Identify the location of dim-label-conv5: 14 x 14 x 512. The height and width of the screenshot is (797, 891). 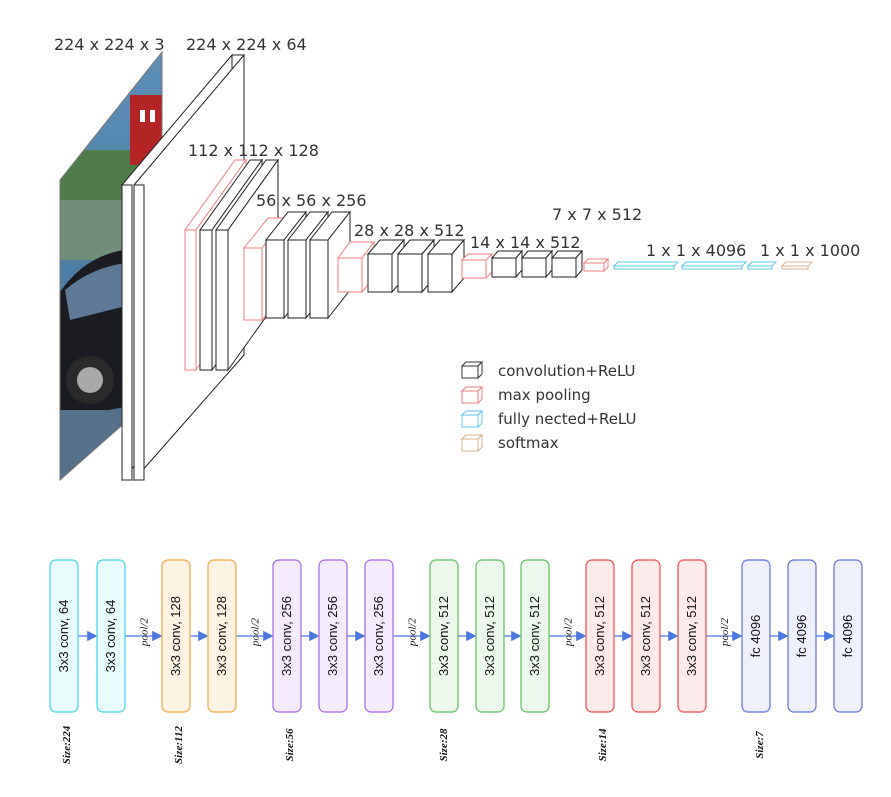
(525, 242).